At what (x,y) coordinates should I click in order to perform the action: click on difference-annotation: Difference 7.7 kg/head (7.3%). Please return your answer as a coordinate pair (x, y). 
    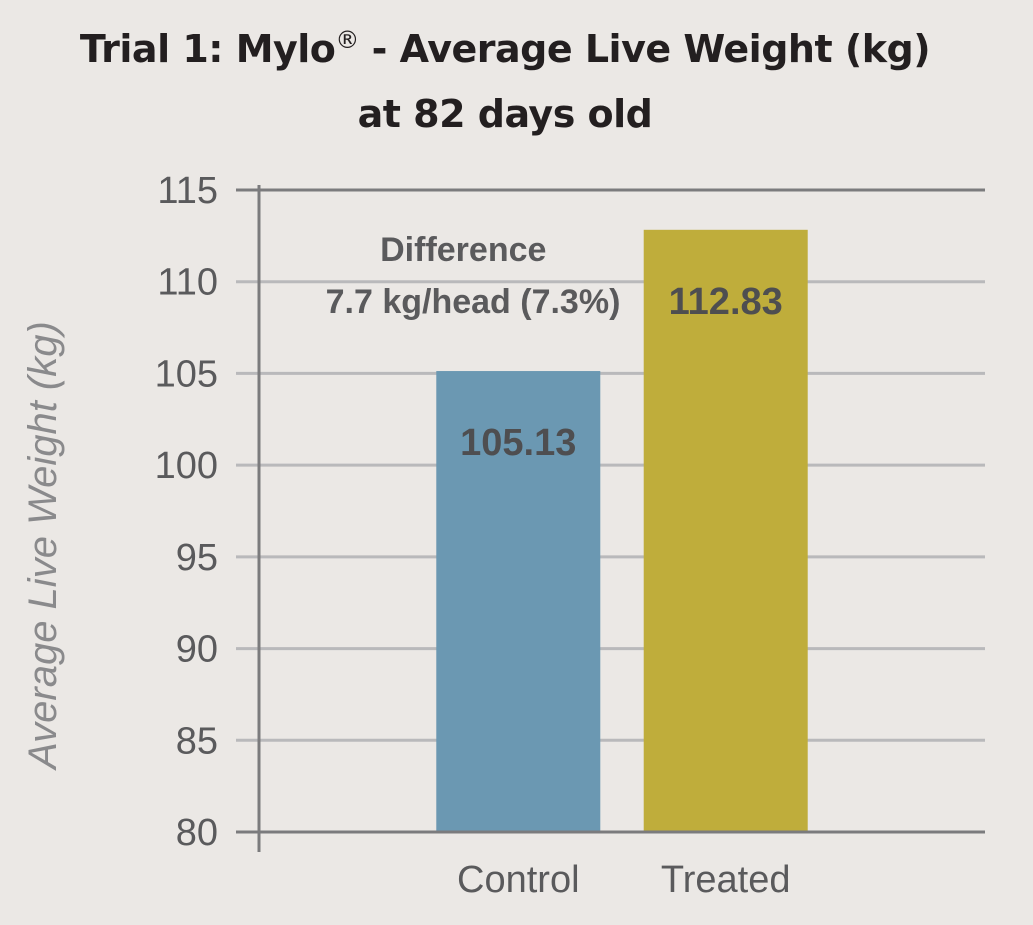
    Looking at the image, I should click on (473, 276).